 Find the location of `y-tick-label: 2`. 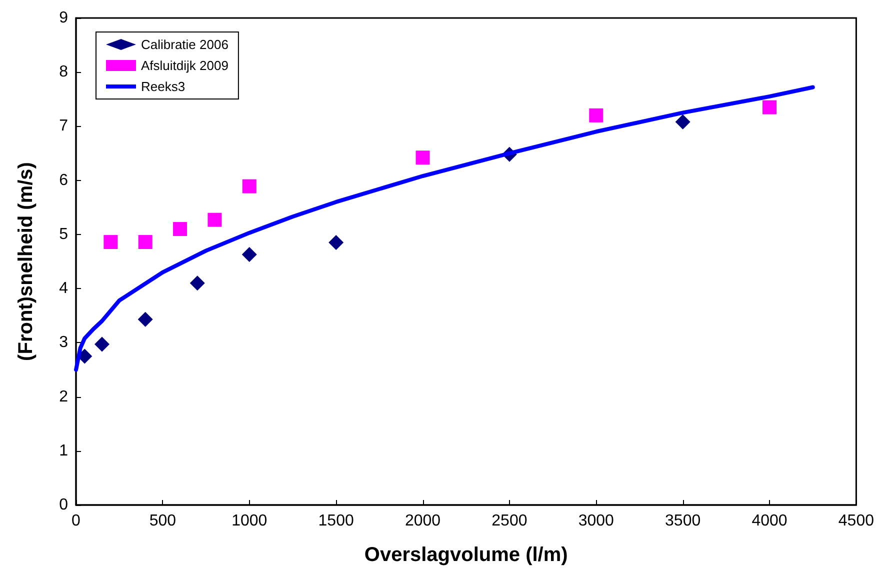

y-tick-label: 2 is located at coordinates (63, 397).